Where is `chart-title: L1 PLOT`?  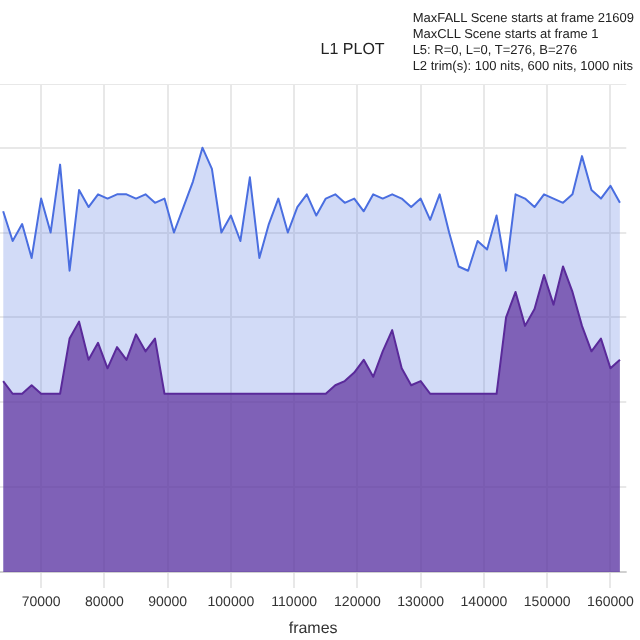
chart-title: L1 PLOT is located at coordinates (352, 49).